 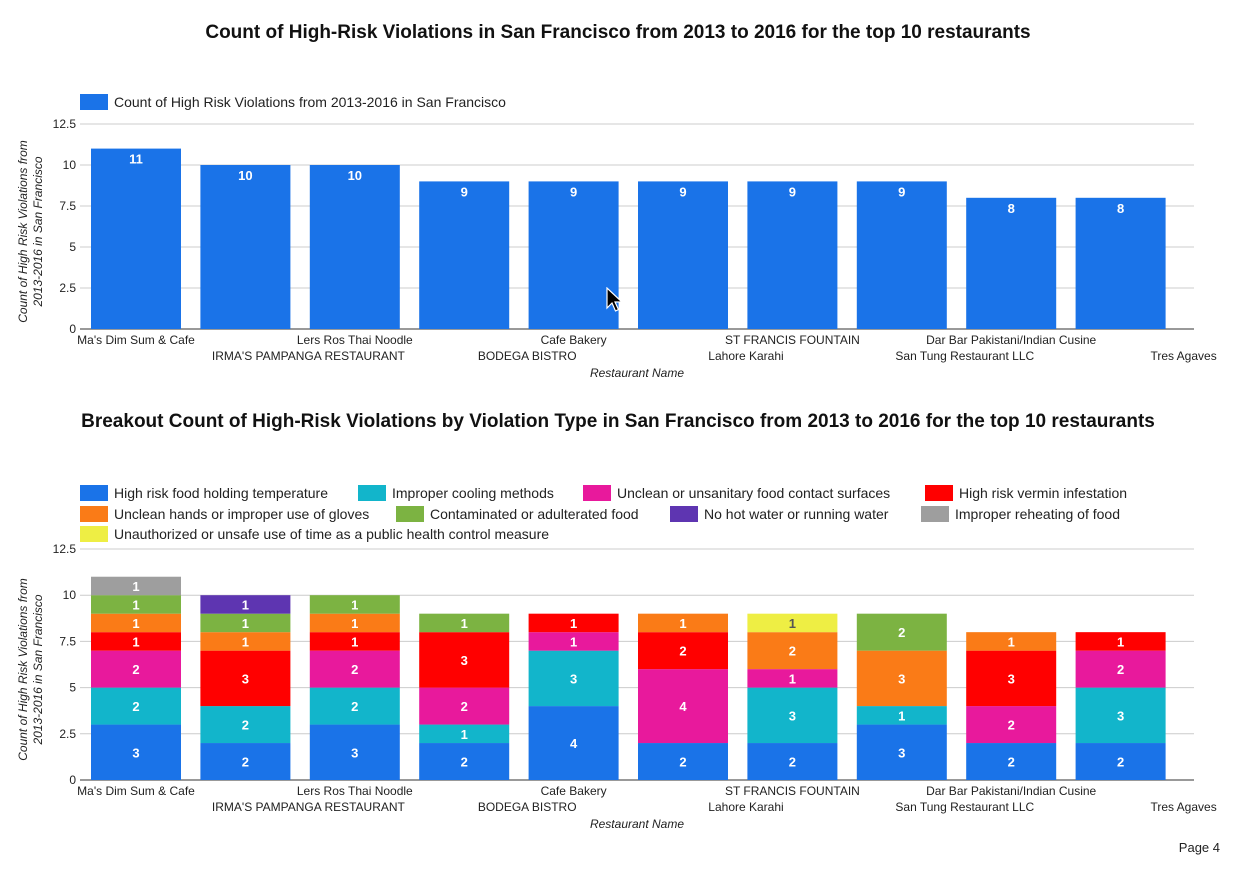 I want to click on legend-label: Unclean hands or improper use of gloves, so click(x=242, y=514).